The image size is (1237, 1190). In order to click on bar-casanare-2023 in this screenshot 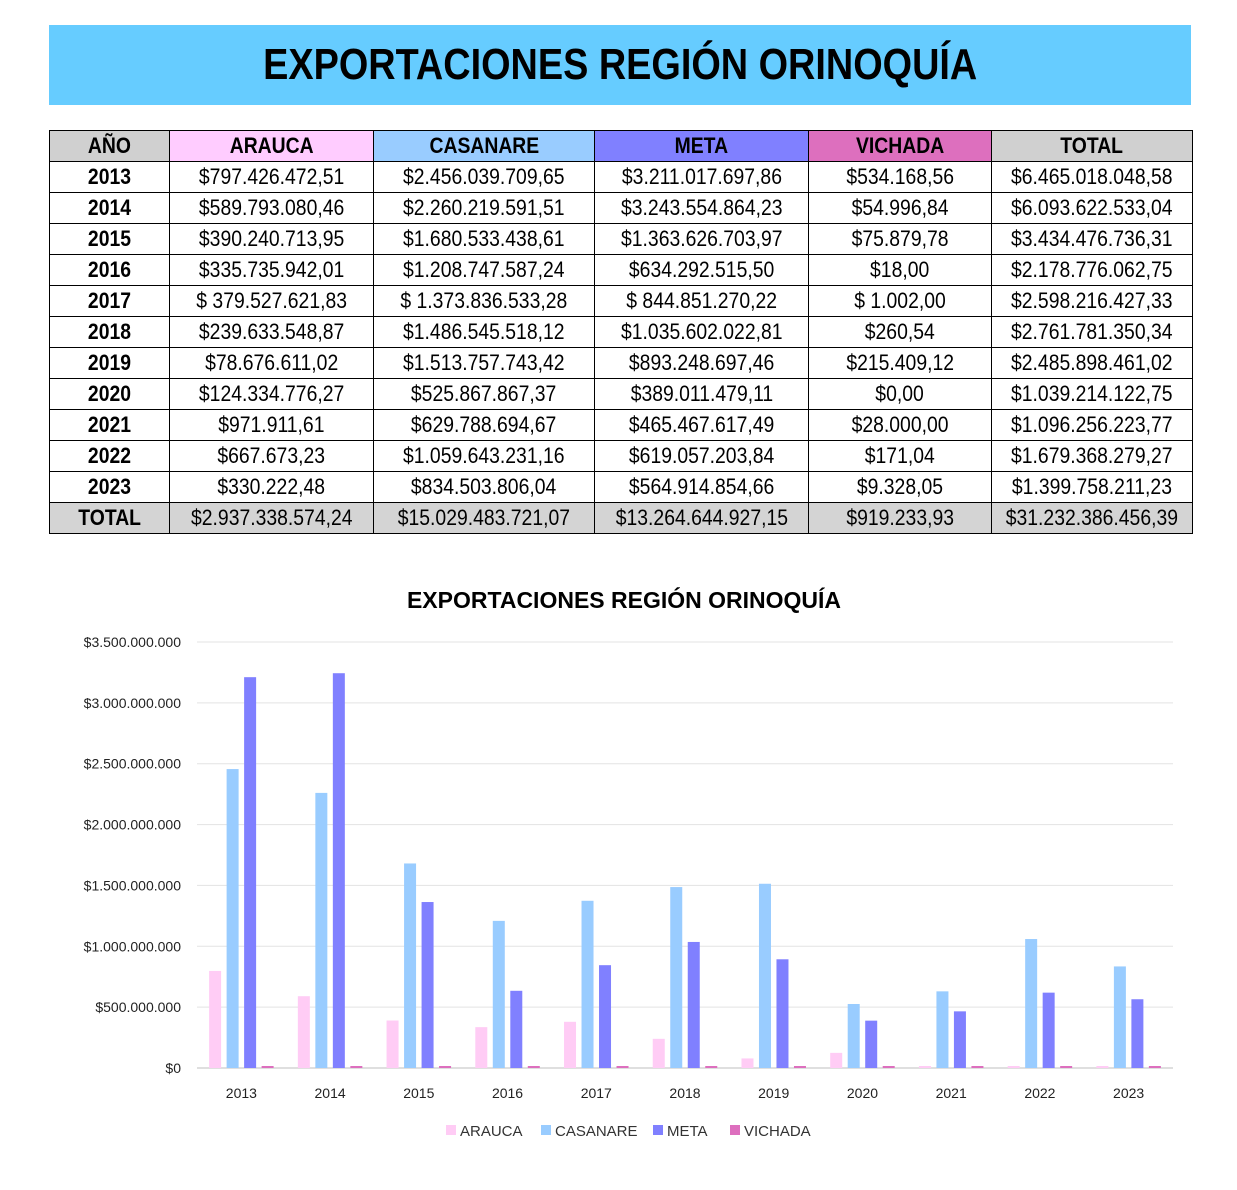, I will do `click(1119, 1017)`.